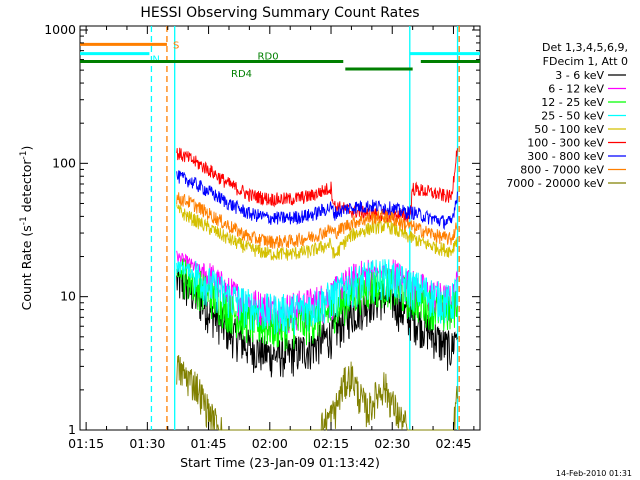  Describe the element at coordinates (572, 102) in the screenshot. I see `legend-label: 12 - 25 keV` at that location.